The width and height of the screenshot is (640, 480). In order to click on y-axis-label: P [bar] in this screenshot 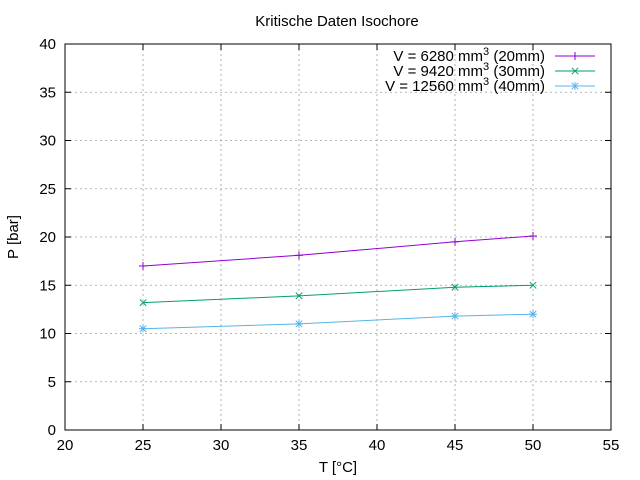, I will do `click(13, 237)`.